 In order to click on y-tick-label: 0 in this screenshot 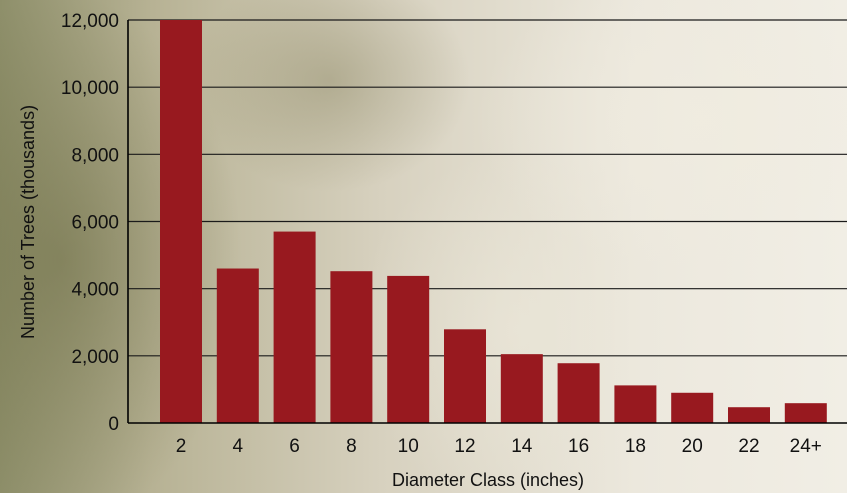, I will do `click(113, 424)`.